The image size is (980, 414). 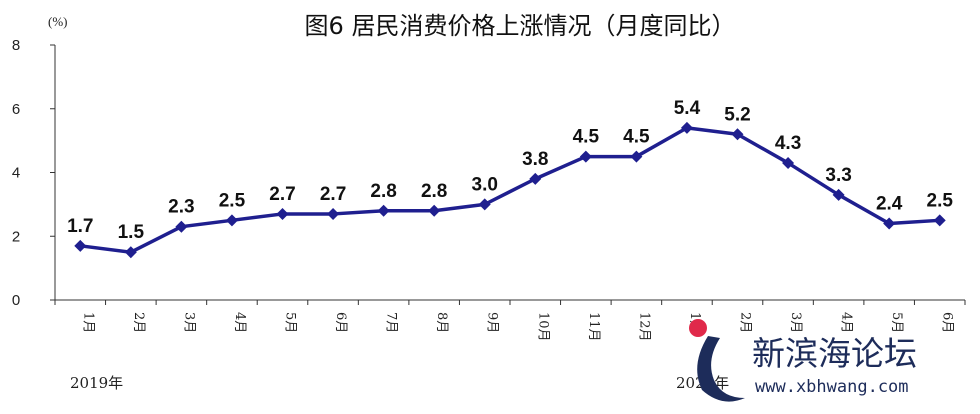 I want to click on x-tick-label: 7月, so click(x=391, y=322).